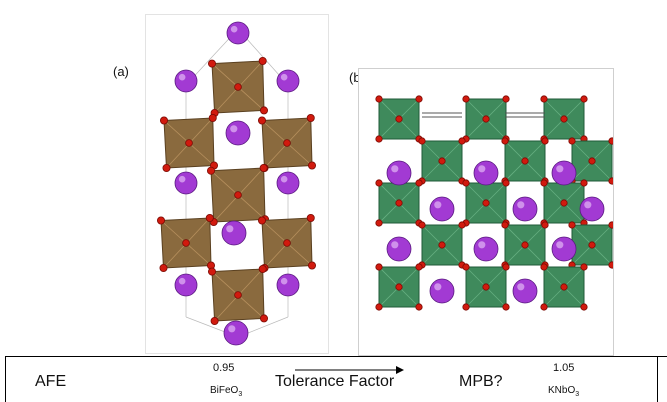 The width and height of the screenshot is (667, 402). Describe the element at coordinates (224, 368) in the screenshot. I see `tick-low-value: 0.95` at that location.